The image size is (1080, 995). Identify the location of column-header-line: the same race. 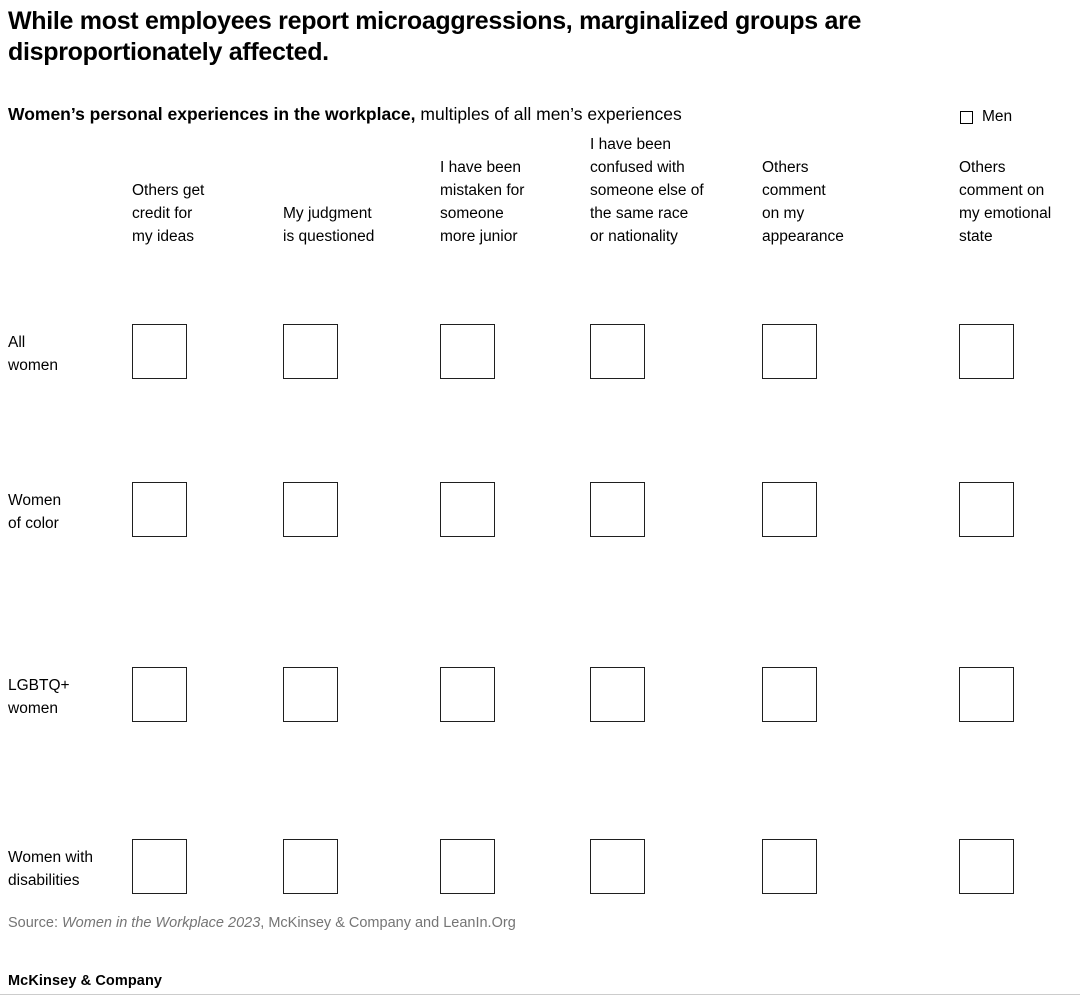
(639, 213).